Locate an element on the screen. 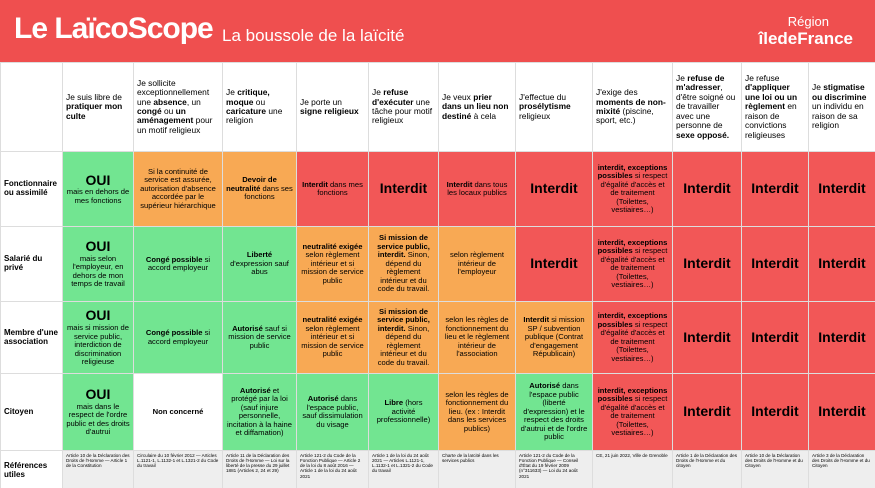 This screenshot has height=488, width=875. brand-top: Région is located at coordinates (808, 21).